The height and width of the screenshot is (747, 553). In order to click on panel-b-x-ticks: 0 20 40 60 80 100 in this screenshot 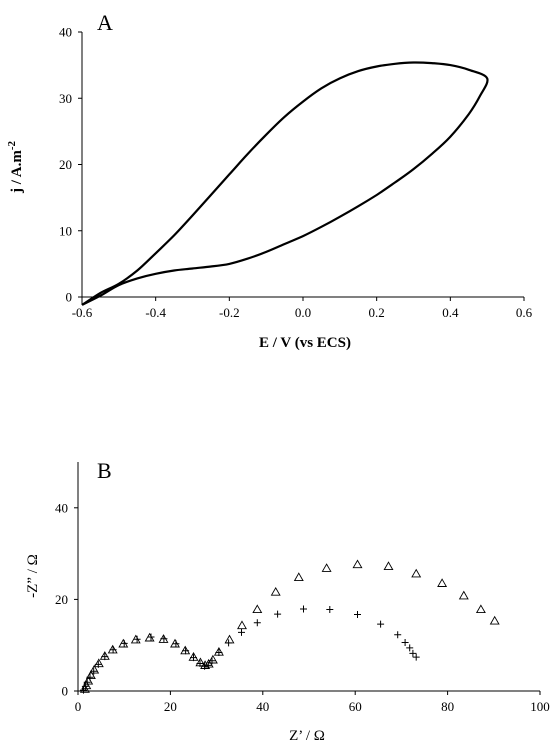, I will do `click(312, 702)`.